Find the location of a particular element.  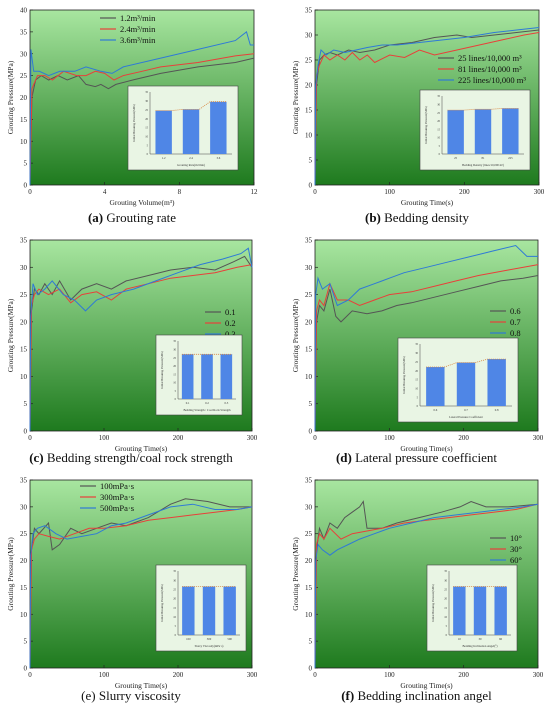

inset-x-label: Lateral Pressure Coefficient is located at coordinates (466, 417).